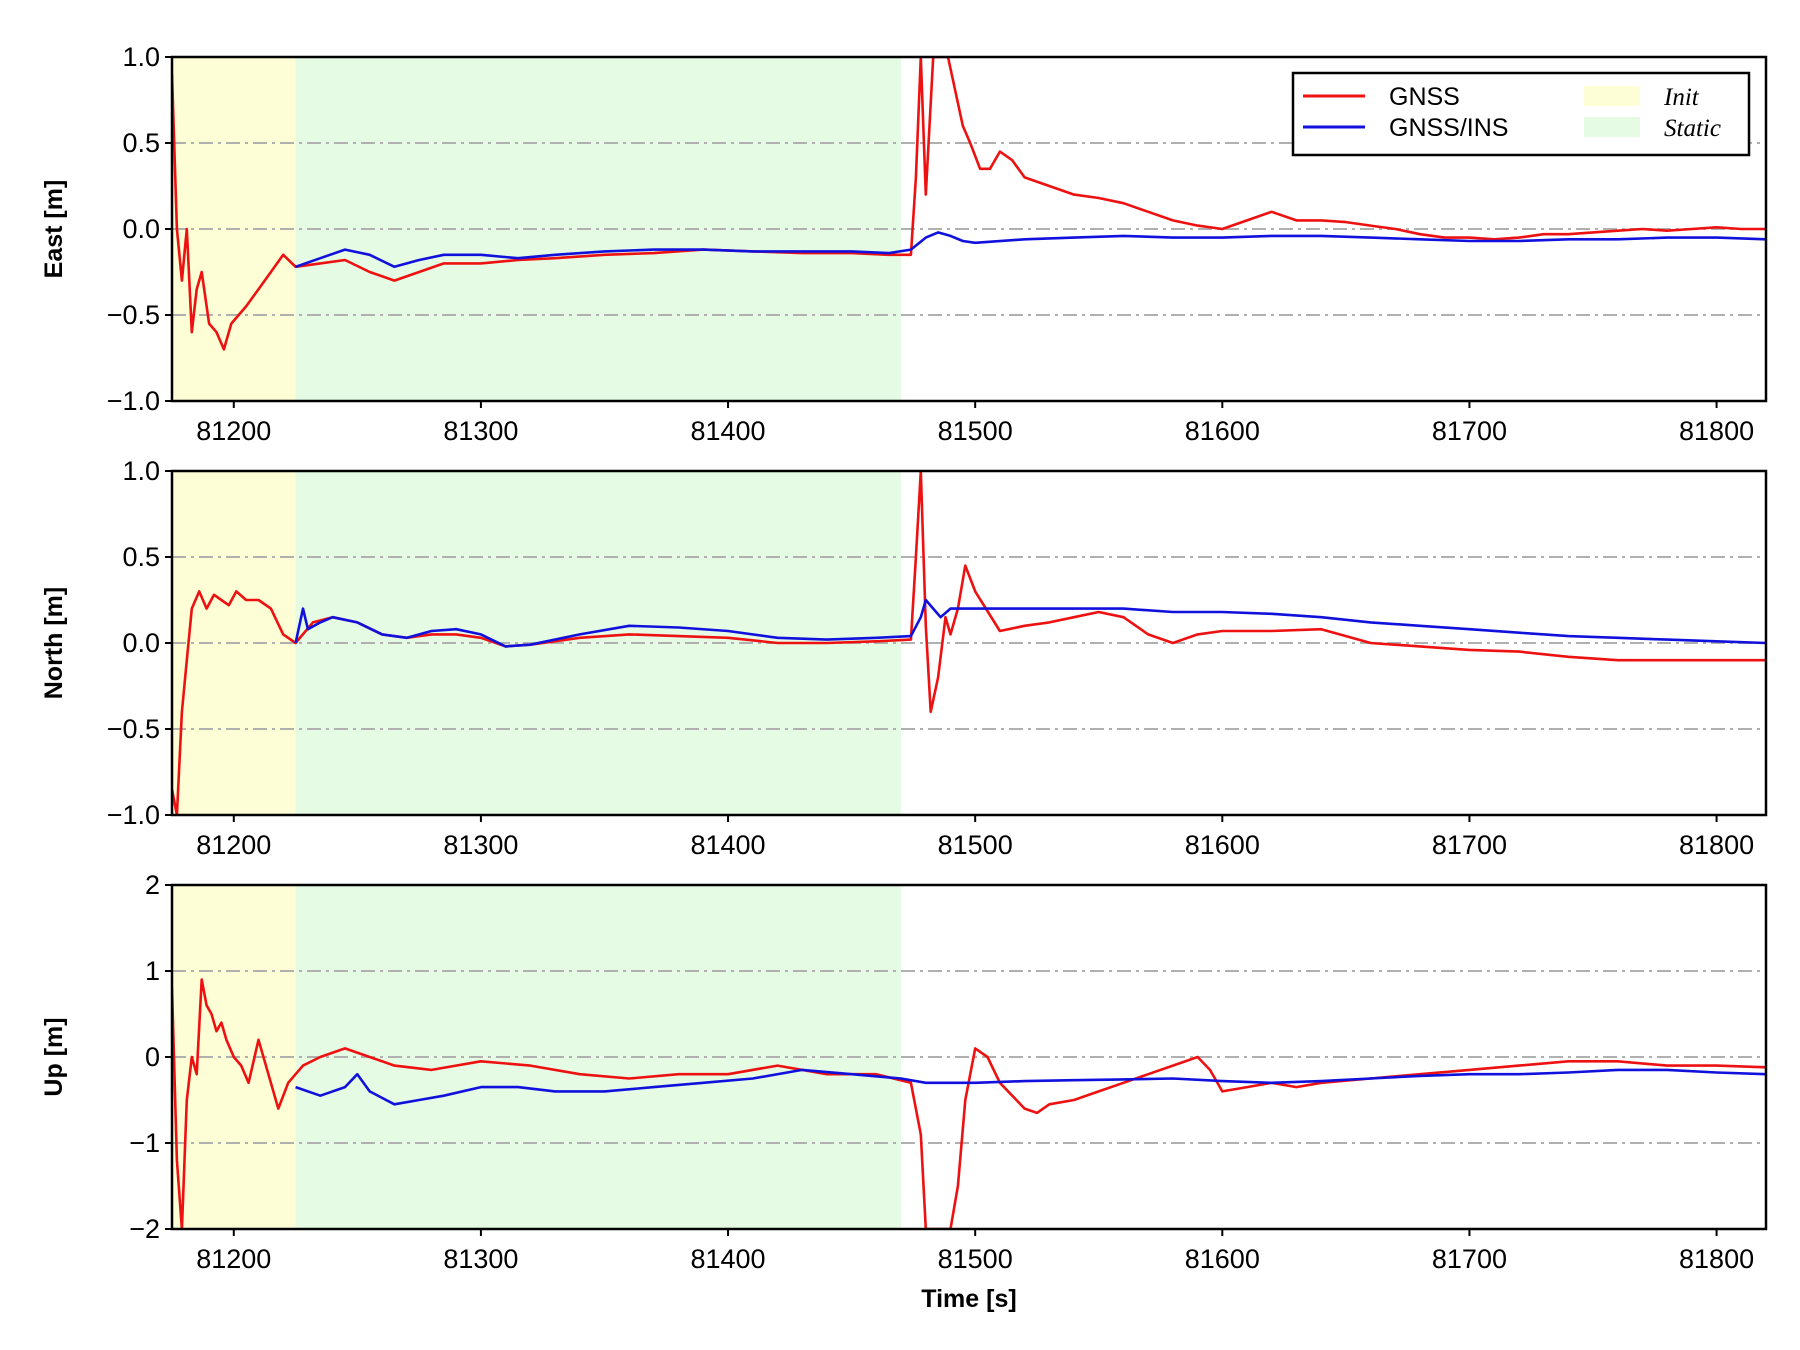 This screenshot has width=1800, height=1350. I want to click on y-tick-label: 0, so click(152, 1057).